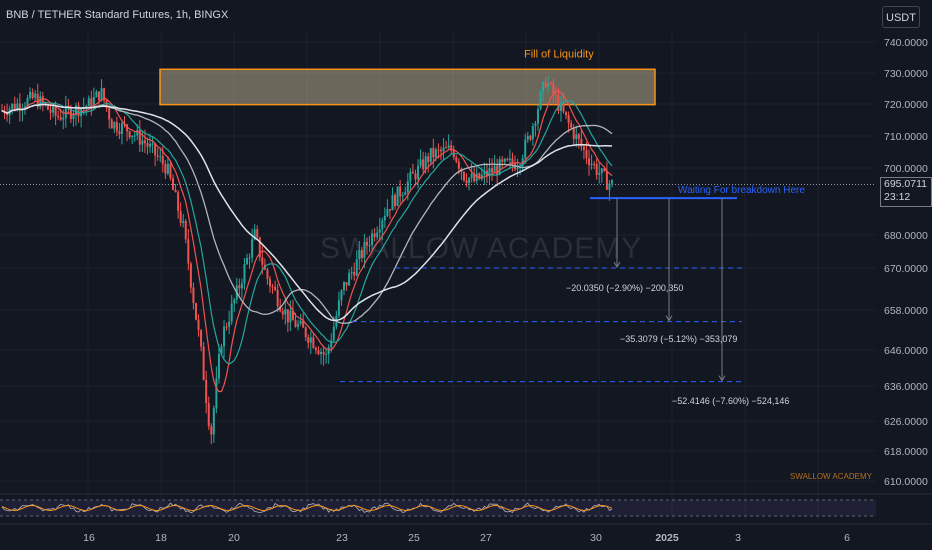 The width and height of the screenshot is (932, 550). What do you see at coordinates (906, 236) in the screenshot?
I see `y-tick-label: 680.0000` at bounding box center [906, 236].